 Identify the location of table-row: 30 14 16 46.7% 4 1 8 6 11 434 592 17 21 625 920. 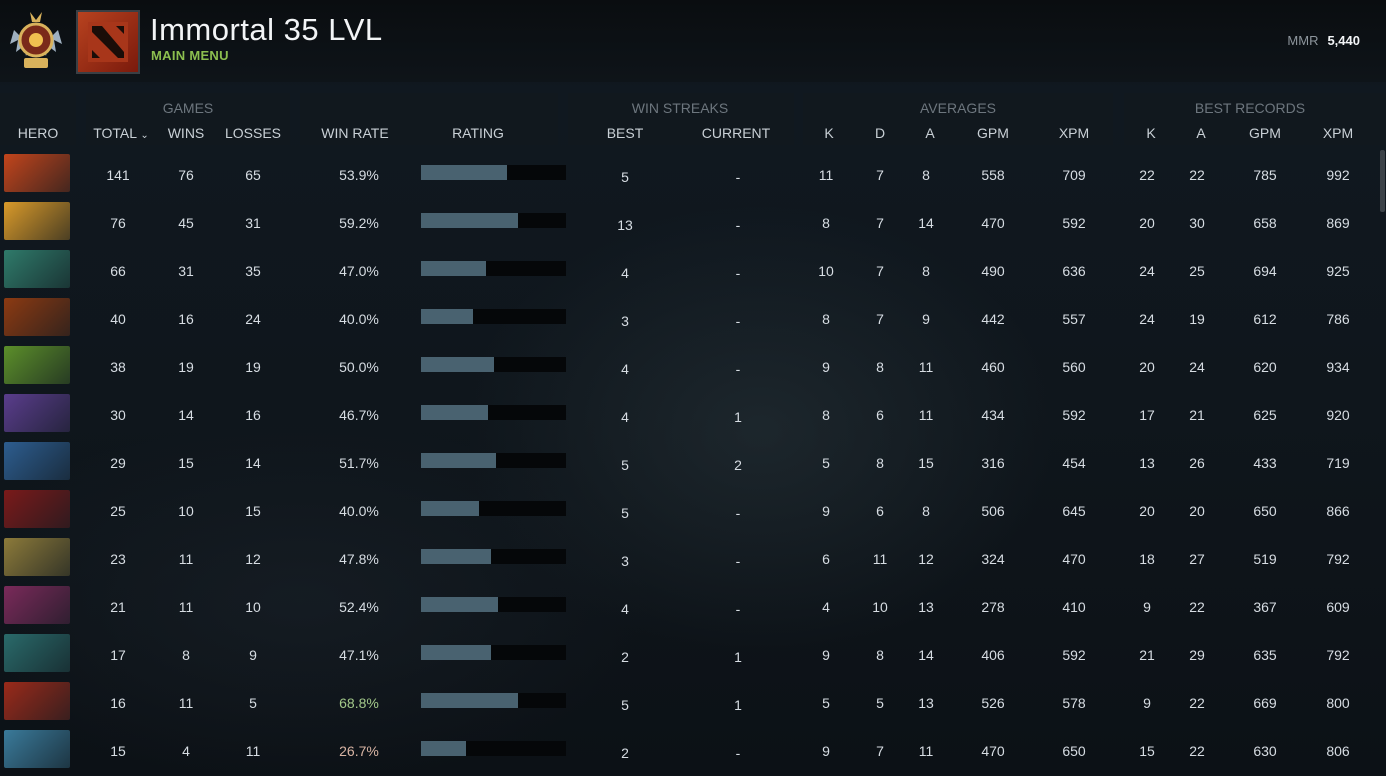
(693, 416).